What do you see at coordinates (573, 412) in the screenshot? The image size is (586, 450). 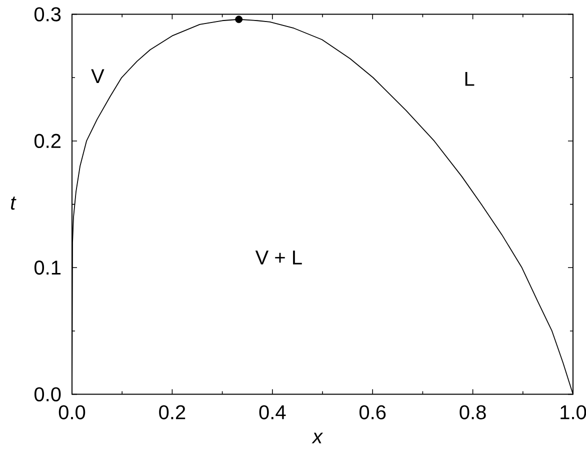 I see `x-tick-label: 1.0` at bounding box center [573, 412].